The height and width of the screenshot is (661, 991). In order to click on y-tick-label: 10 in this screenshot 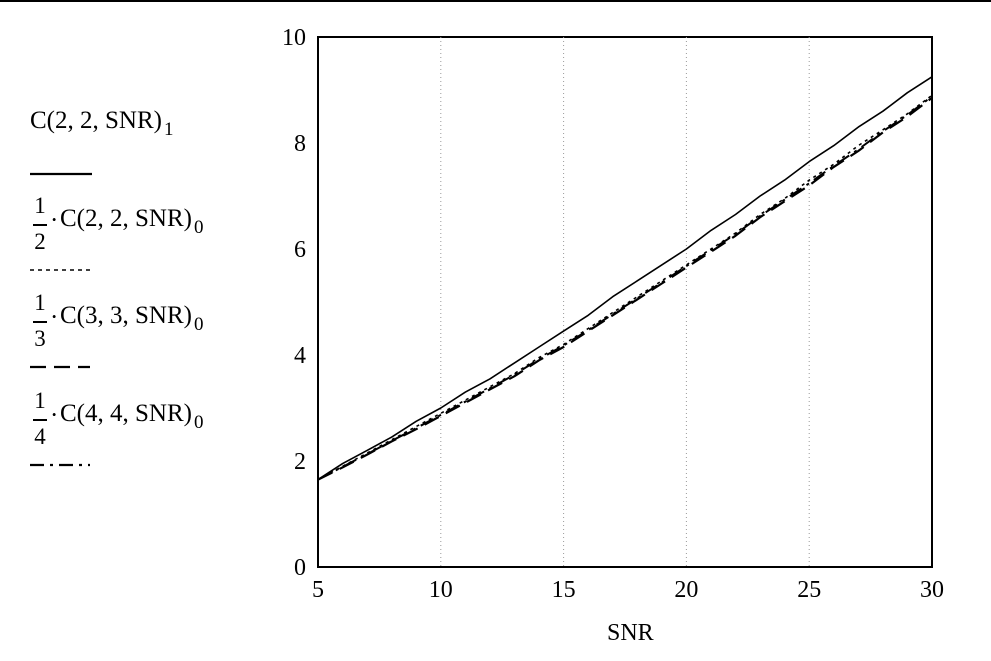, I will do `click(294, 38)`.